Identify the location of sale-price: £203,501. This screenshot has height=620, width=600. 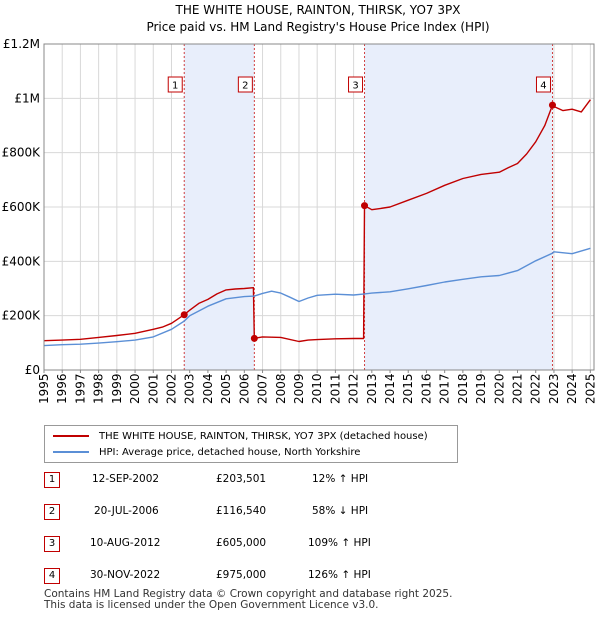
(241, 479).